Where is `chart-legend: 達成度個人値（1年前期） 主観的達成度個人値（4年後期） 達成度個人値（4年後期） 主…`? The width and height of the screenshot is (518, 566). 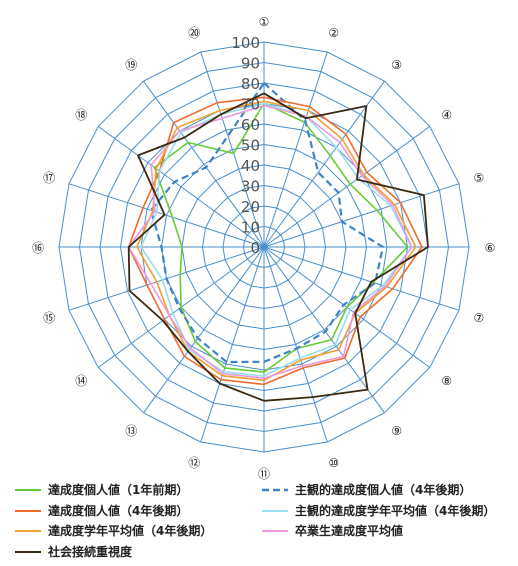
chart-legend: 達成度個人値（1年前期） 主観的達成度個人値（4年後期） 達成度個人値（4年後期） 主… is located at coordinates (255, 520).